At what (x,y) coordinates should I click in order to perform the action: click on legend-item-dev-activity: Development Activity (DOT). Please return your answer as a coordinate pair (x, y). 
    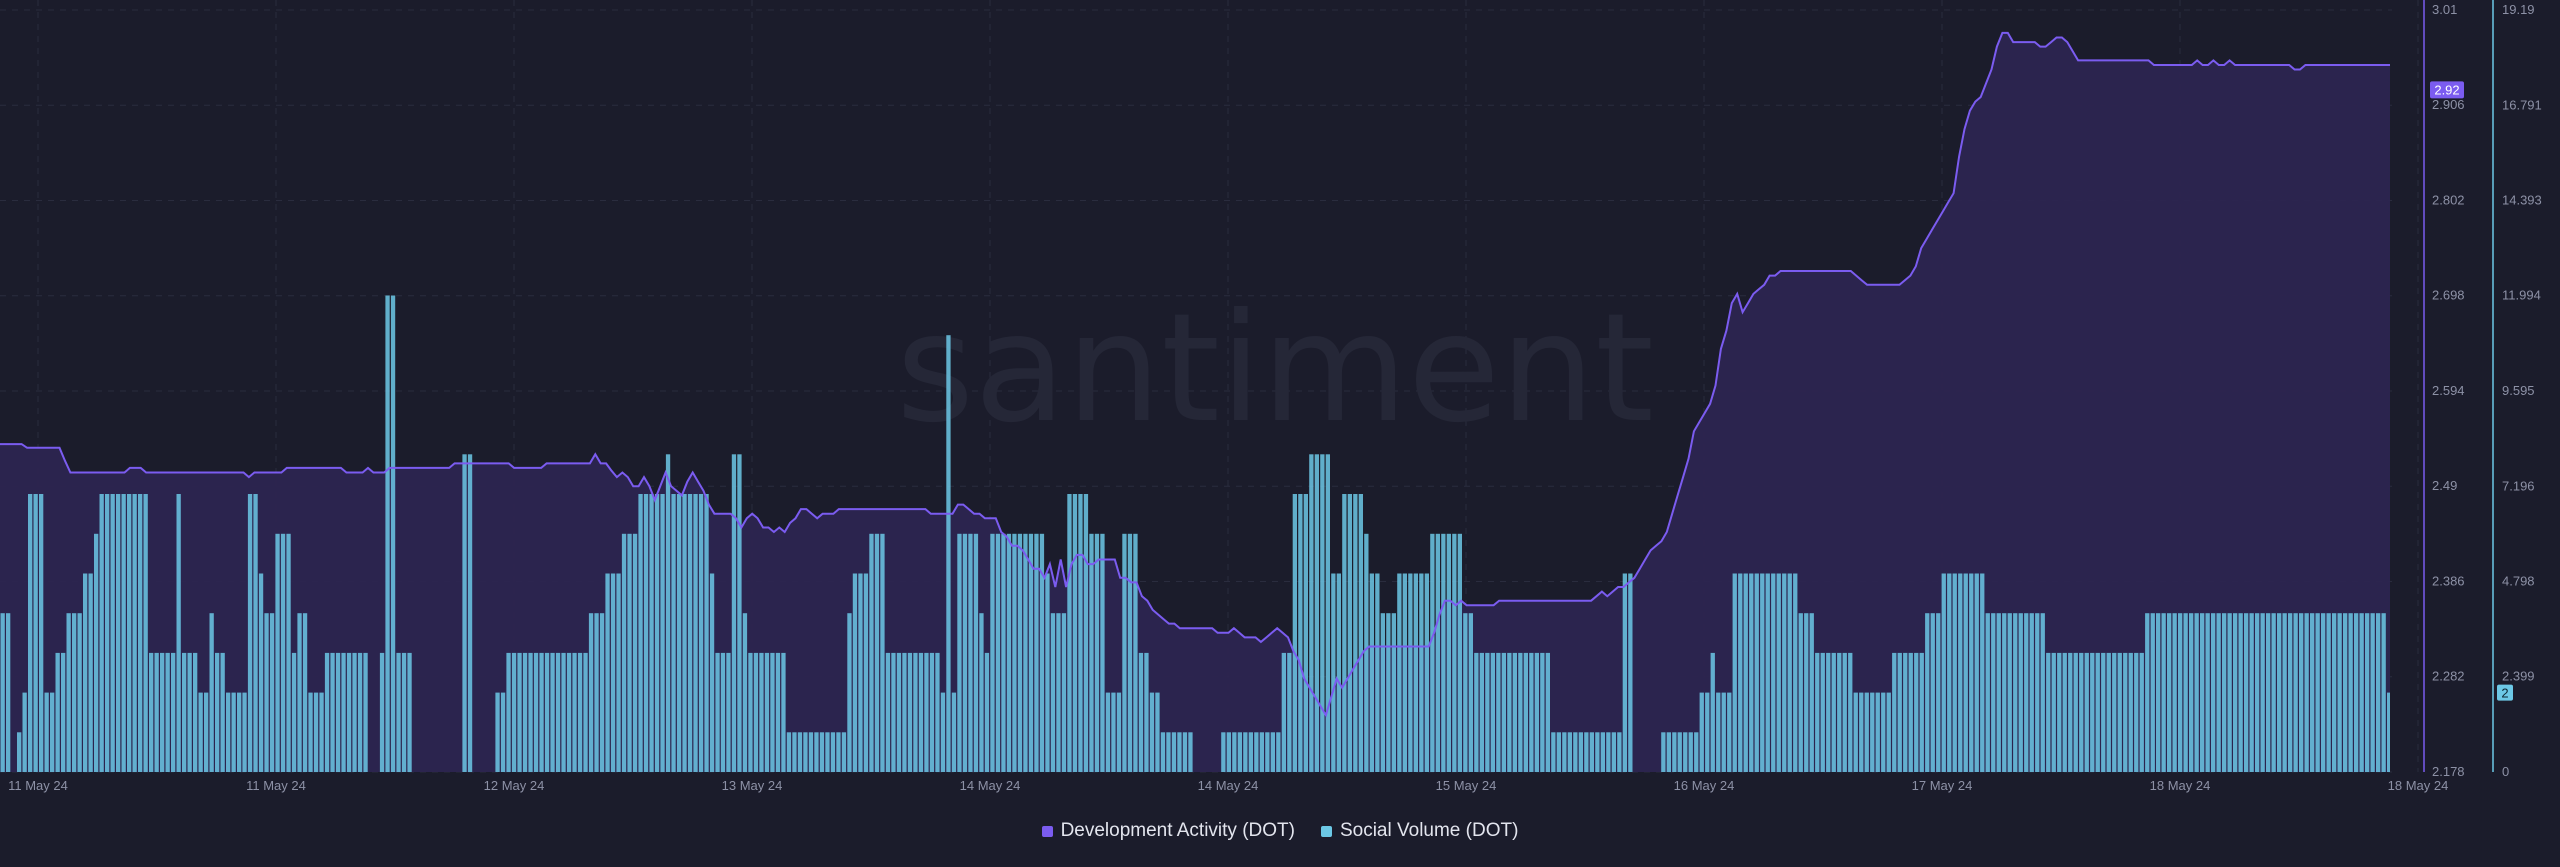
    Looking at the image, I should click on (1168, 831).